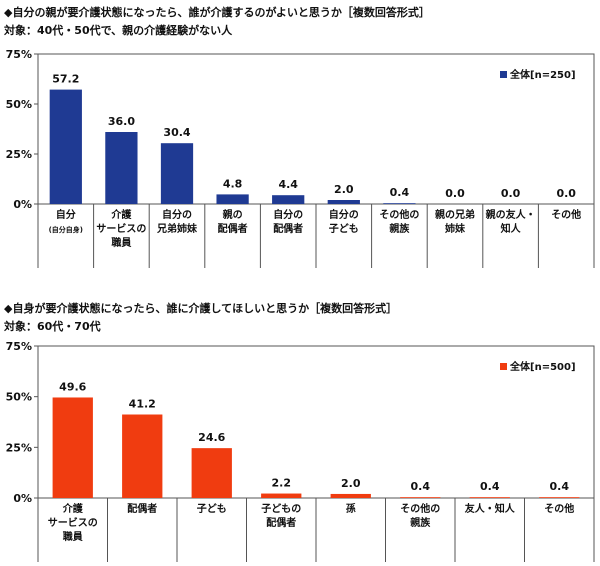  What do you see at coordinates (282, 483) in the screenshot?
I see `chart2-value-label: 2.2` at bounding box center [282, 483].